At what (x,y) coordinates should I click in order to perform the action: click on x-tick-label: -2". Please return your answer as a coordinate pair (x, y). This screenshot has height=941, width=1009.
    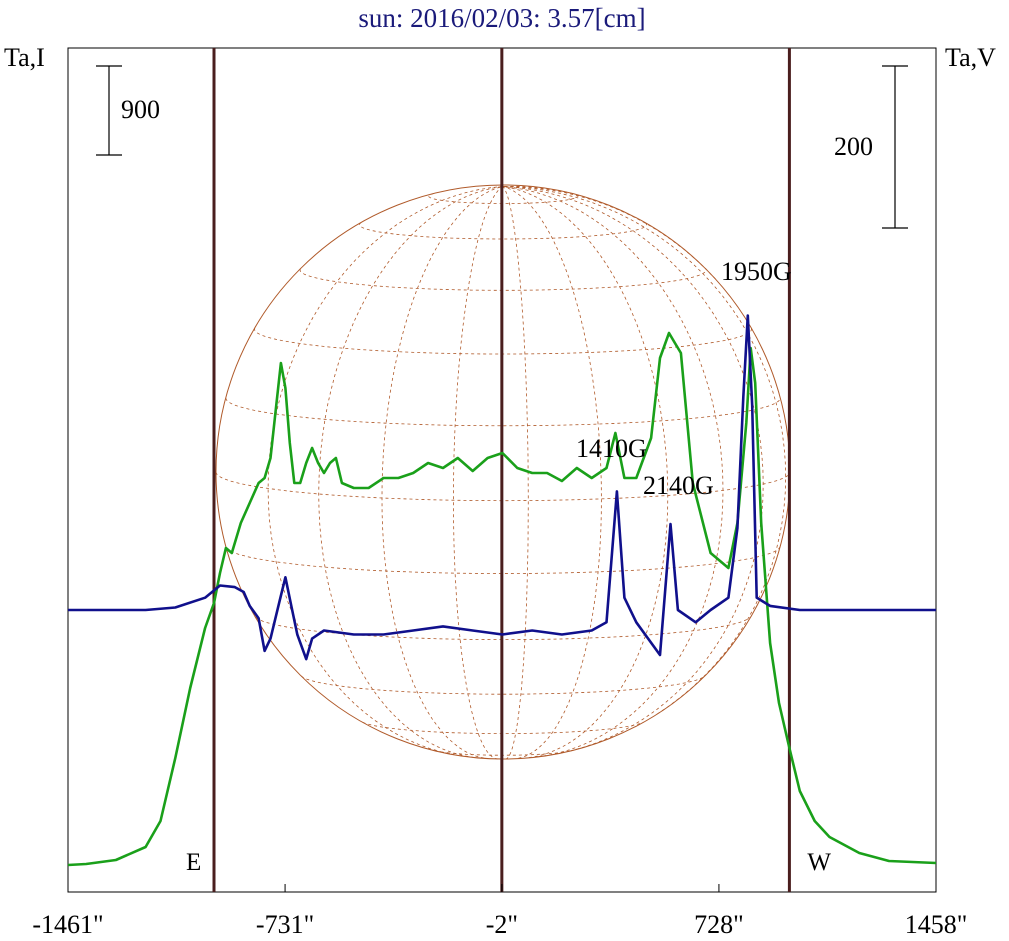
    Looking at the image, I should click on (502, 924).